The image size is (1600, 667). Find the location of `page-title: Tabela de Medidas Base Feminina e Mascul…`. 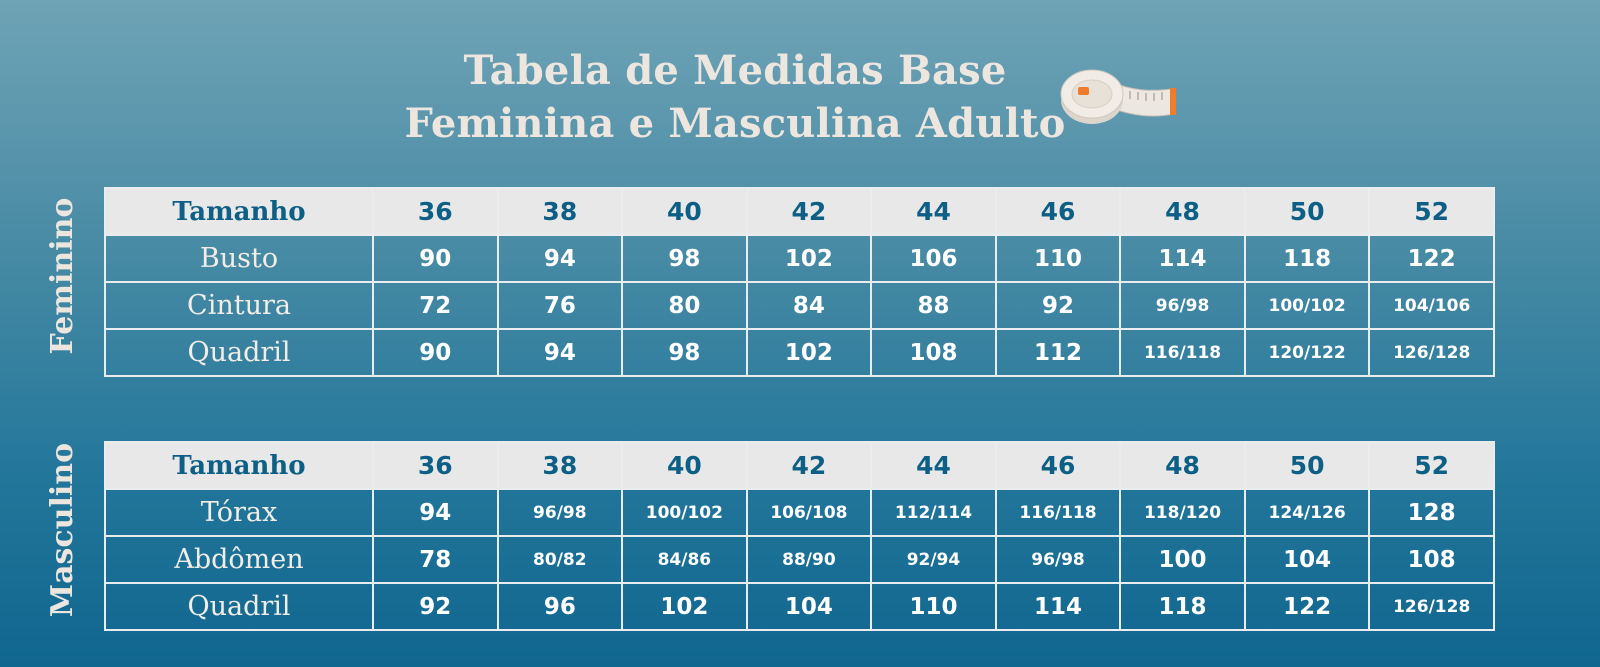

page-title: Tabela de Medidas Base Feminina e Mascul… is located at coordinates (735, 97).